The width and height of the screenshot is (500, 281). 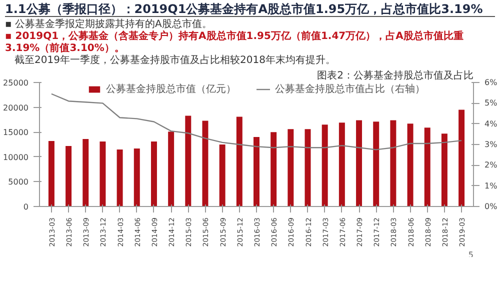 What do you see at coordinates (16, 107) in the screenshot?
I see `y-tick-label: 20000` at bounding box center [16, 107].